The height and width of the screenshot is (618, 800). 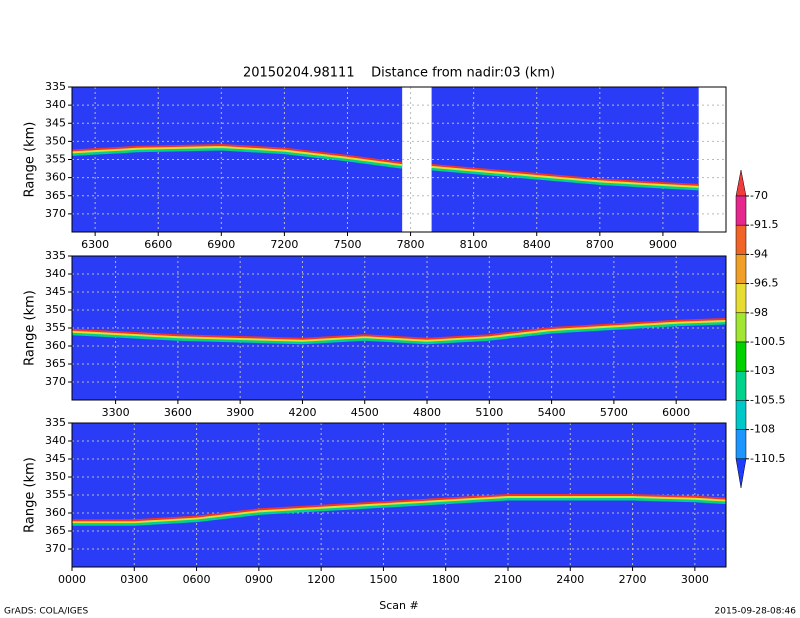 I want to click on colorbar-label: -105.5, so click(x=767, y=399).